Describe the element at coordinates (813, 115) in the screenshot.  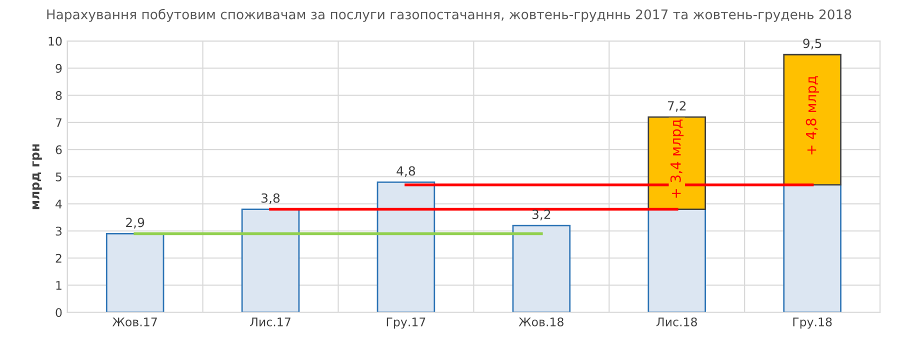
I see `data-label: + 4,8 млрд` at that location.